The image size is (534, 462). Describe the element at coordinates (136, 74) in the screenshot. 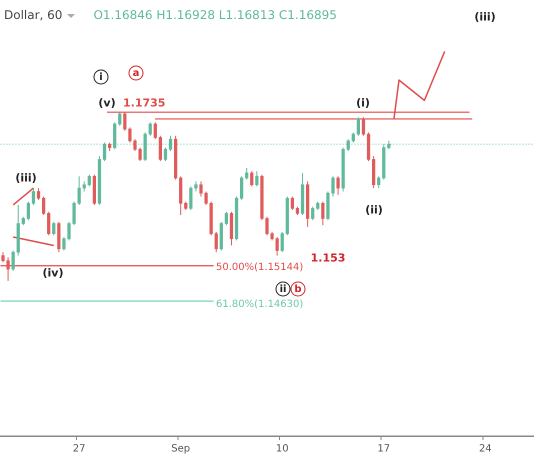

I see `text: a` at that location.